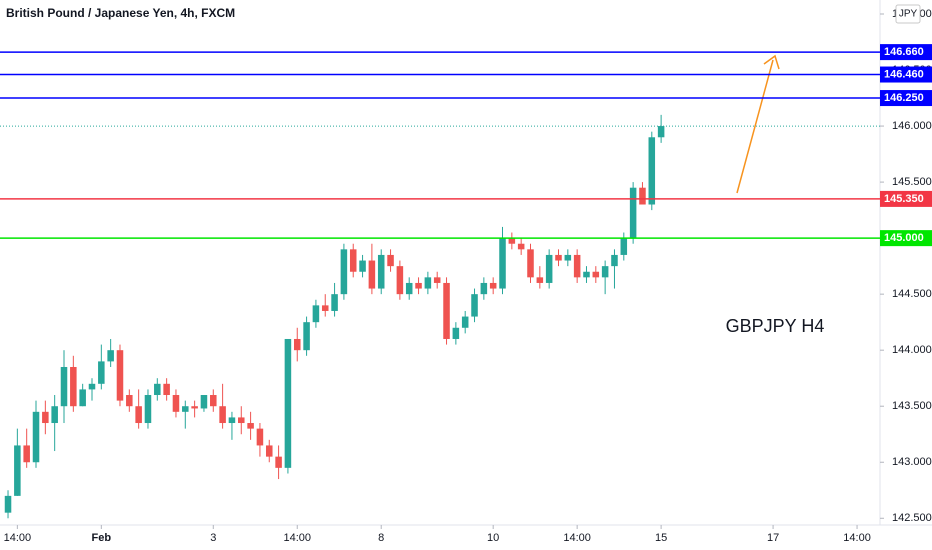  I want to click on level-label: 146.250, so click(904, 98).